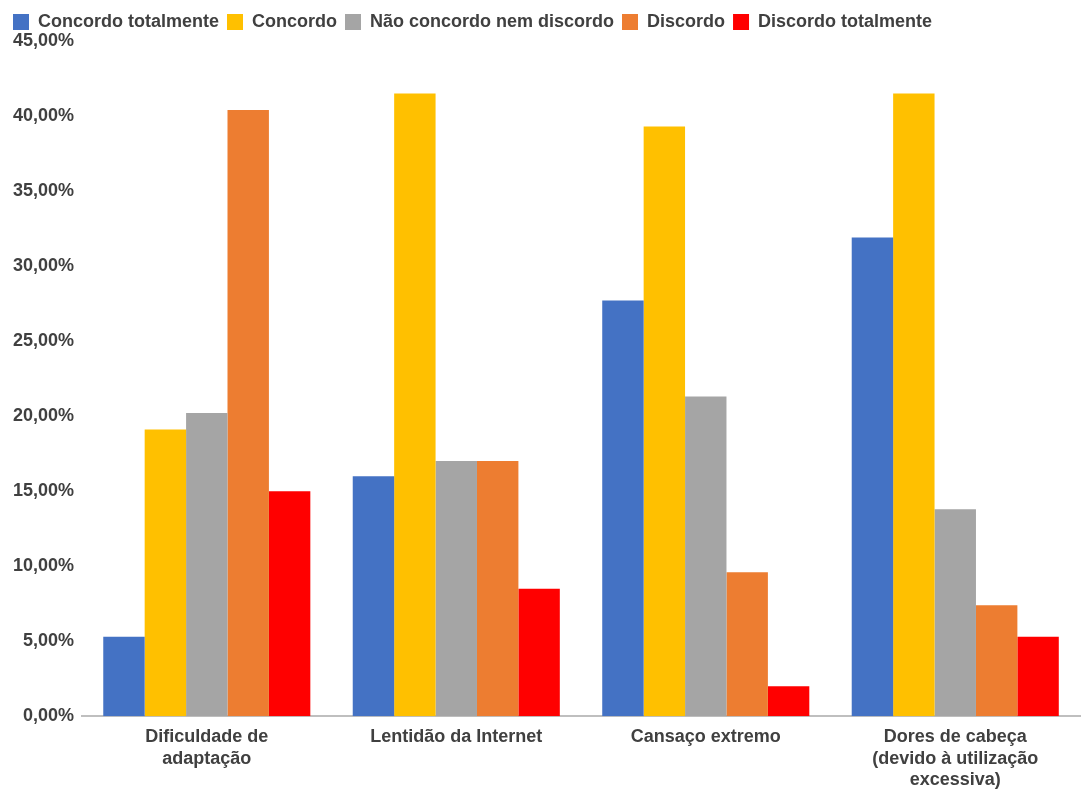 This screenshot has height=806, width=1085. Describe the element at coordinates (43, 565) in the screenshot. I see `y-tick-label: 10,00%` at that location.